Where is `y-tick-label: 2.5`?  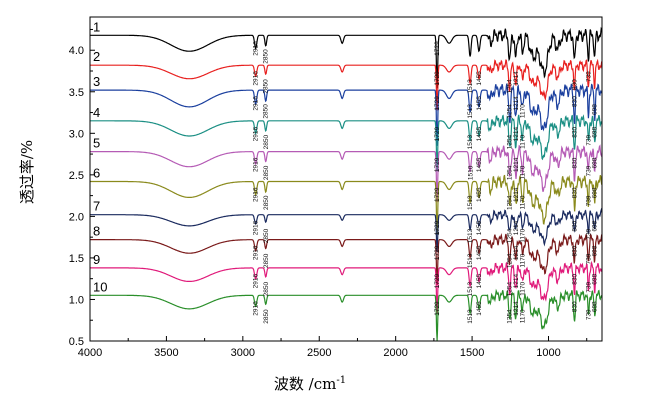
y-tick-label: 2.5 is located at coordinates (76, 176).